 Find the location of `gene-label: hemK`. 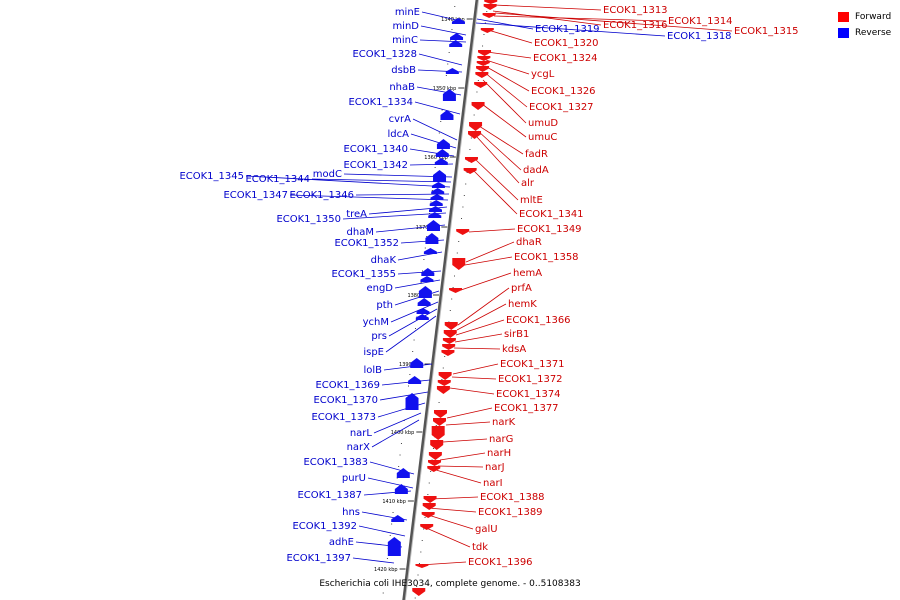

gene-label: hemK is located at coordinates (522, 304).